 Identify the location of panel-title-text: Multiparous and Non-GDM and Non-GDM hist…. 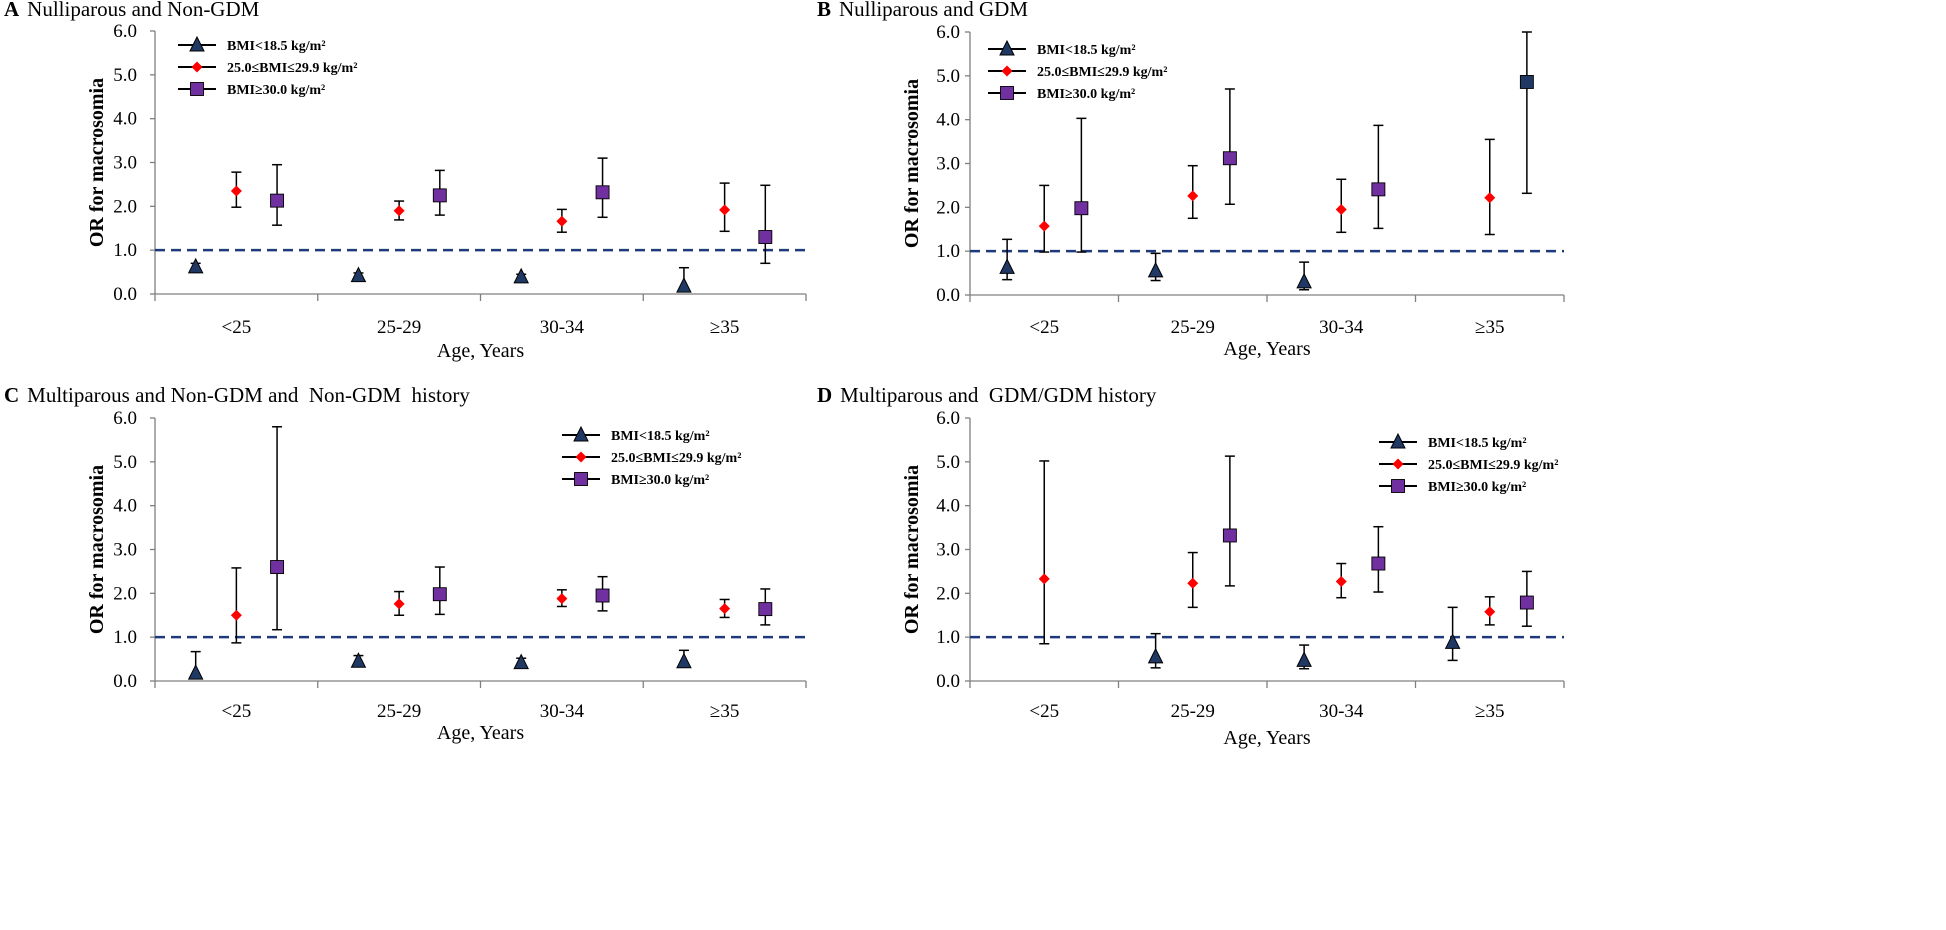
(248, 395).